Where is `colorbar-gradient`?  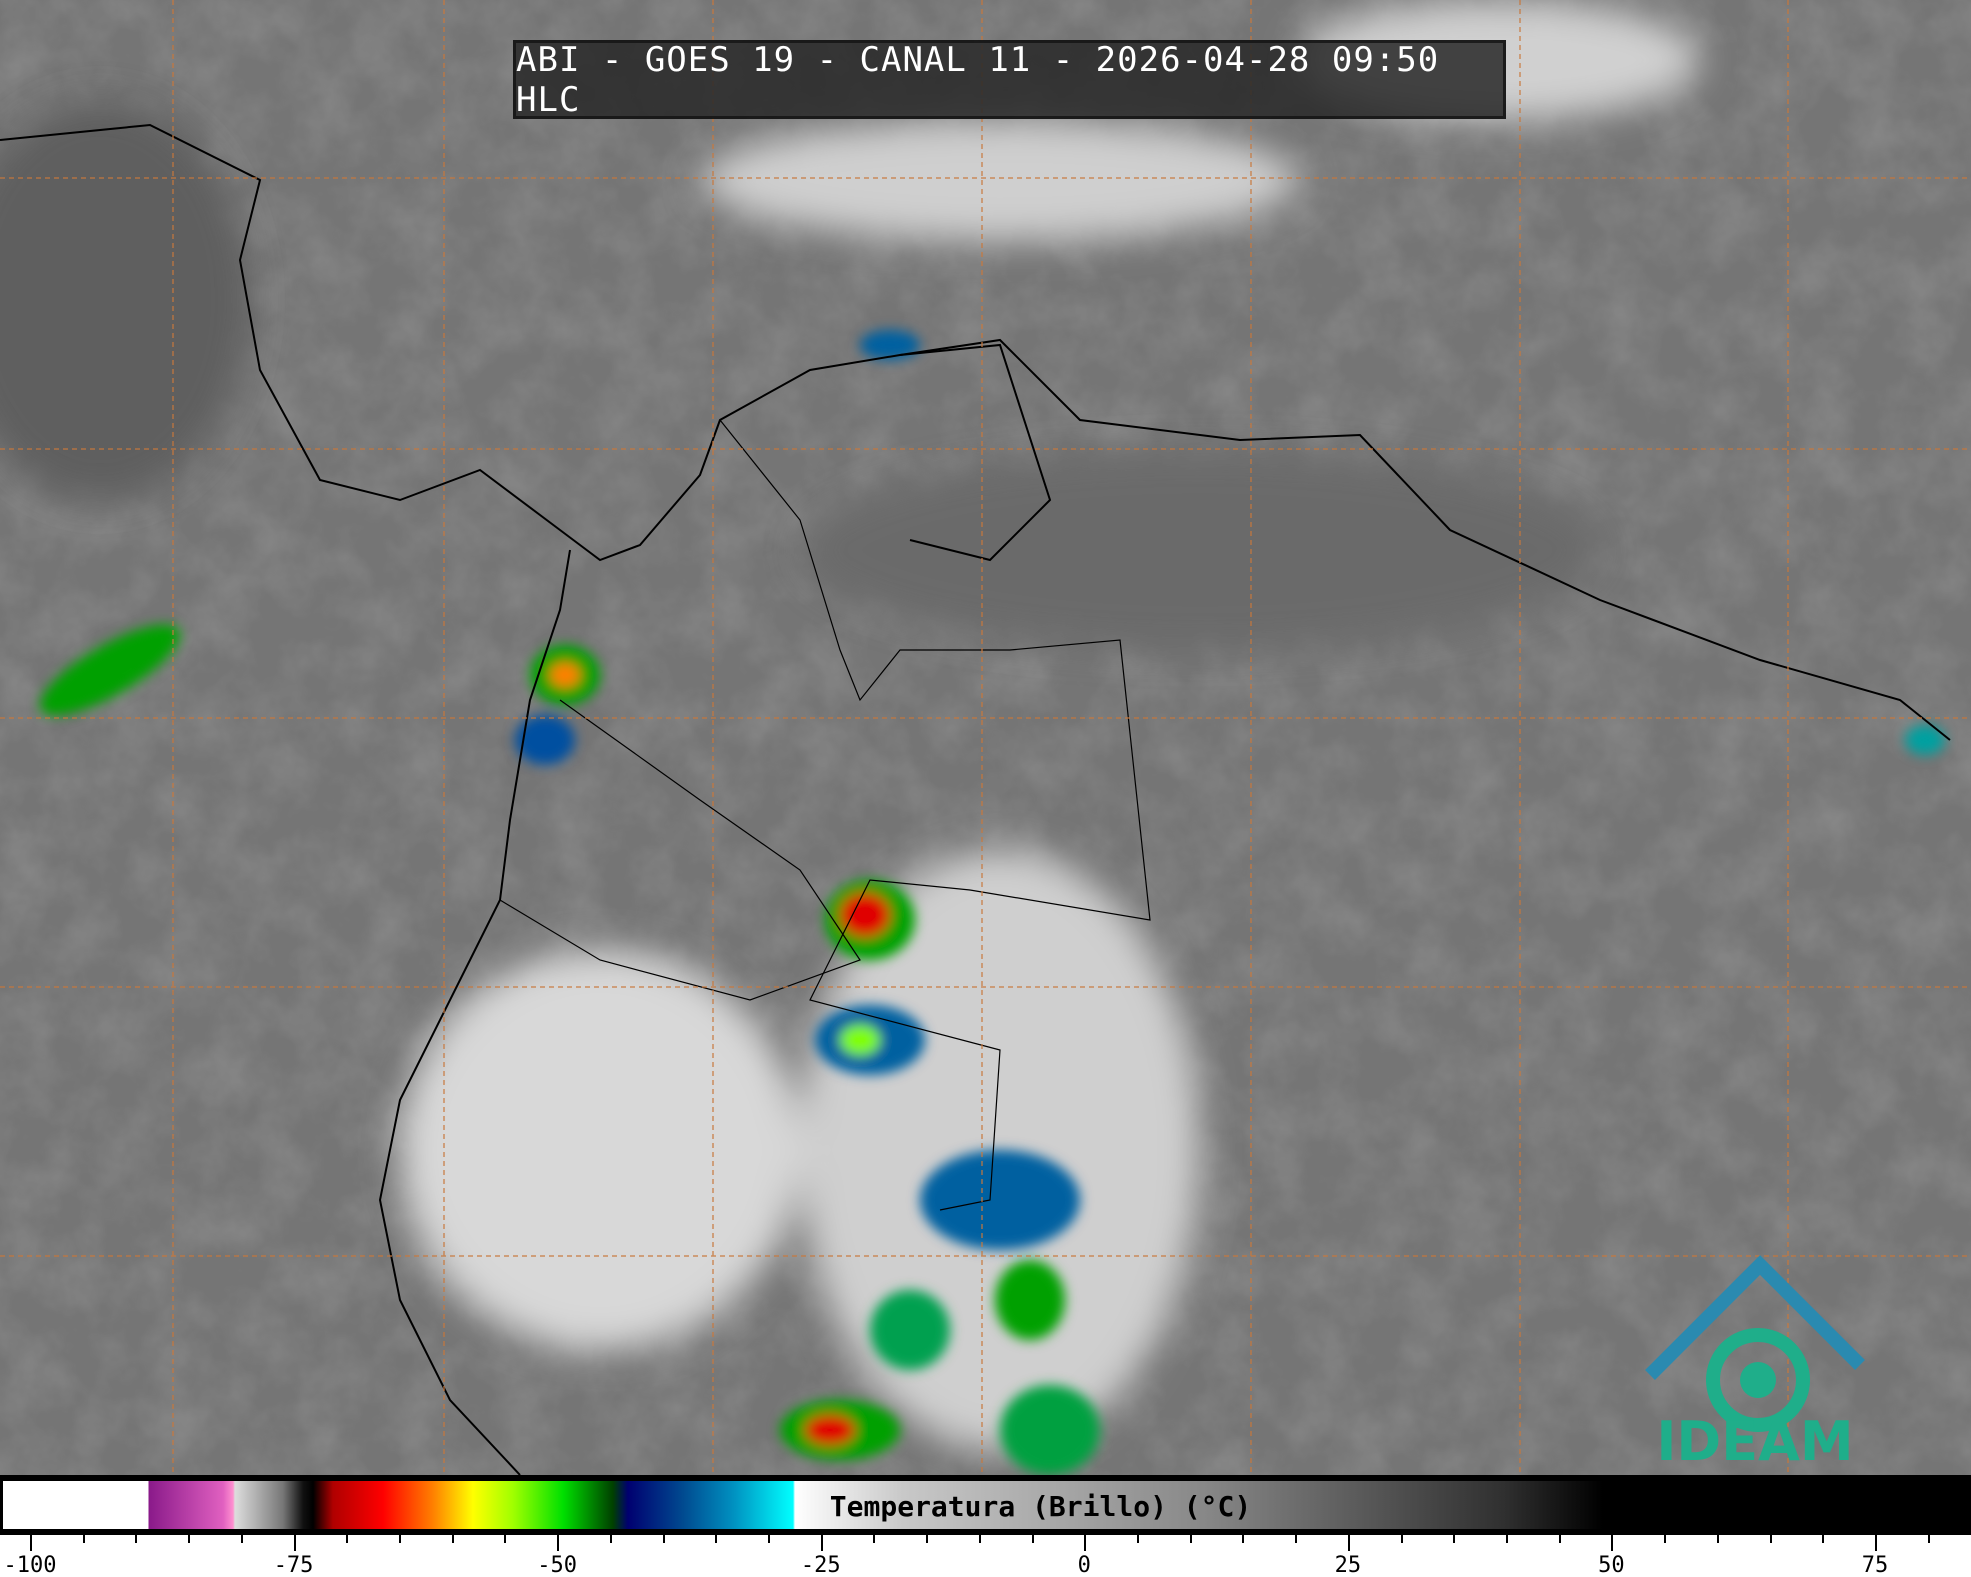
colorbar-gradient is located at coordinates (985, 1505).